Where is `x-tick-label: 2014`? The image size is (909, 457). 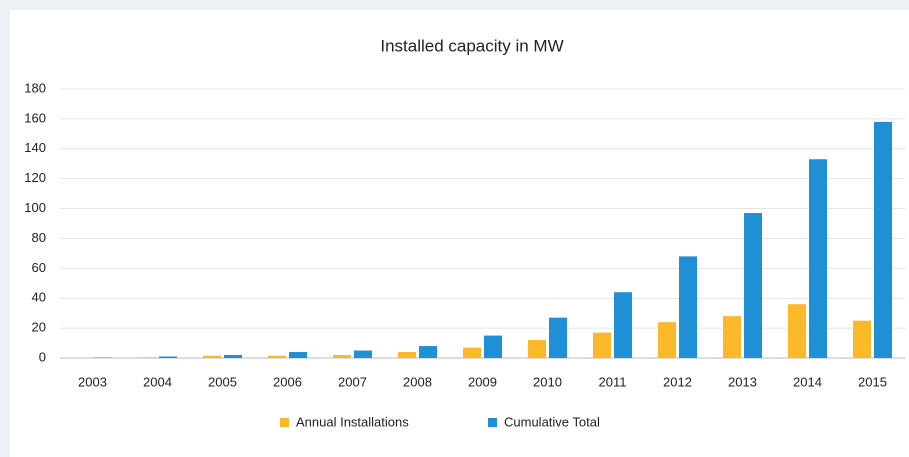
x-tick-label: 2014 is located at coordinates (807, 381).